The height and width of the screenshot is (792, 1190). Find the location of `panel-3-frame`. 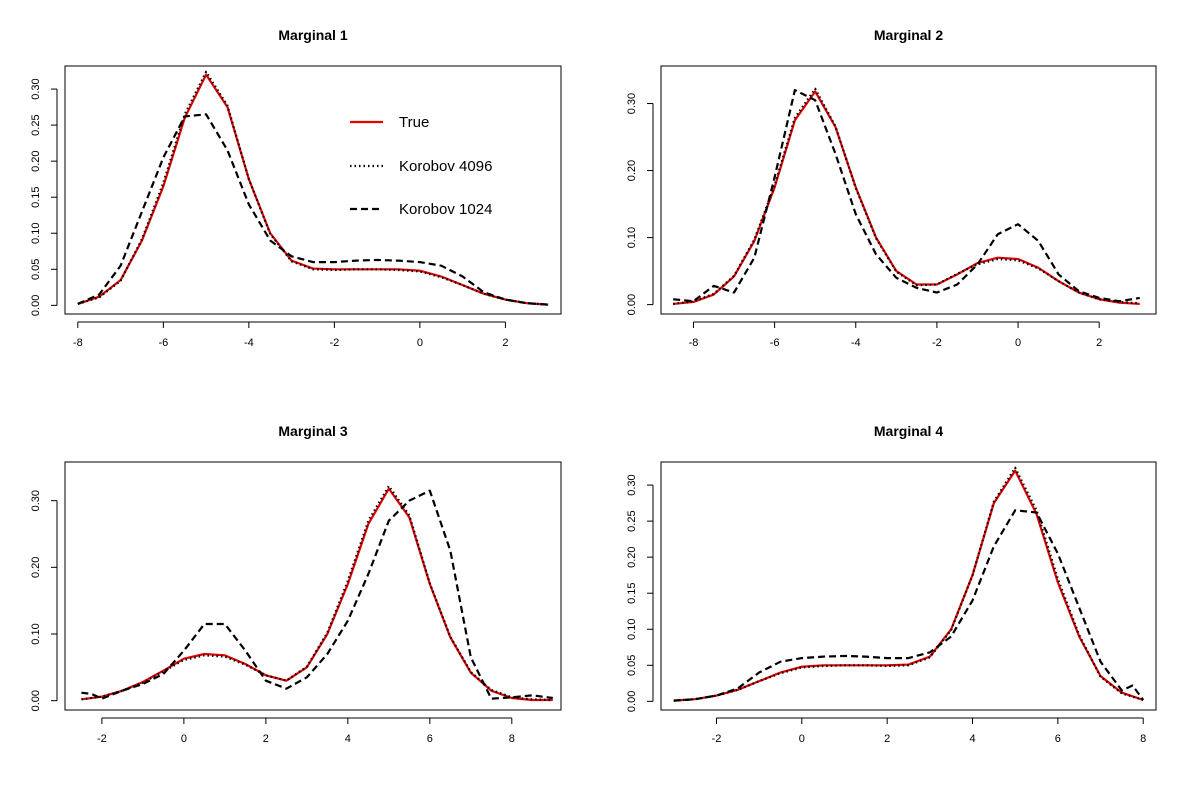

panel-3-frame is located at coordinates (313, 586).